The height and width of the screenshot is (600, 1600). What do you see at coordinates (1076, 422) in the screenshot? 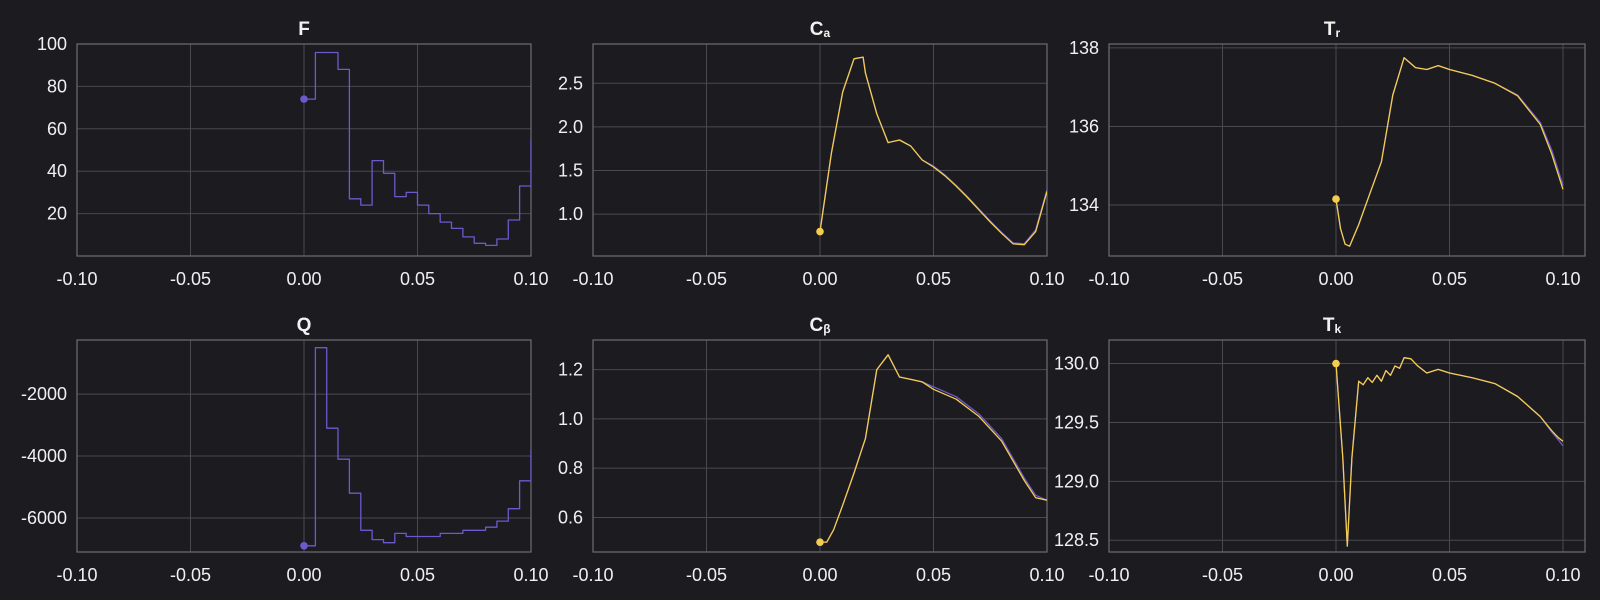
I see `y-tick-label: 129.5` at bounding box center [1076, 422].